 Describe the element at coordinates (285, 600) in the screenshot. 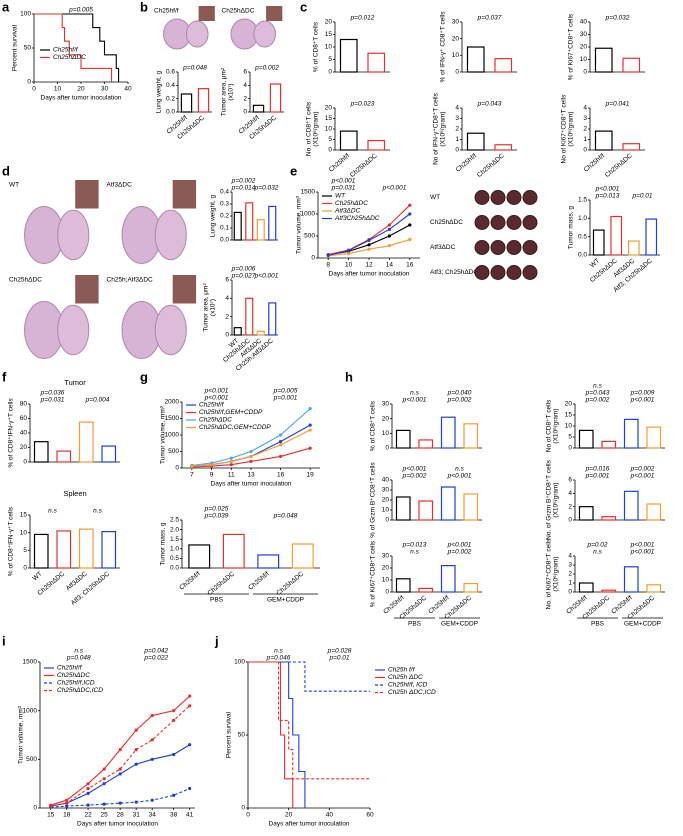

I see `group-label: GEM+CDDP` at that location.